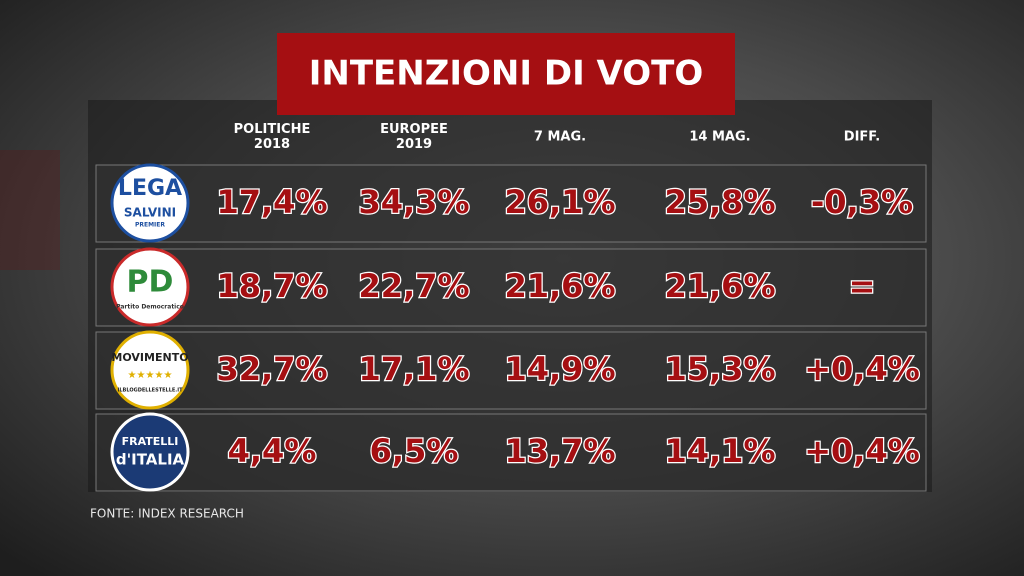 The height and width of the screenshot is (576, 1024). Describe the element at coordinates (862, 286) in the screenshot. I see `cell-value: =` at that location.